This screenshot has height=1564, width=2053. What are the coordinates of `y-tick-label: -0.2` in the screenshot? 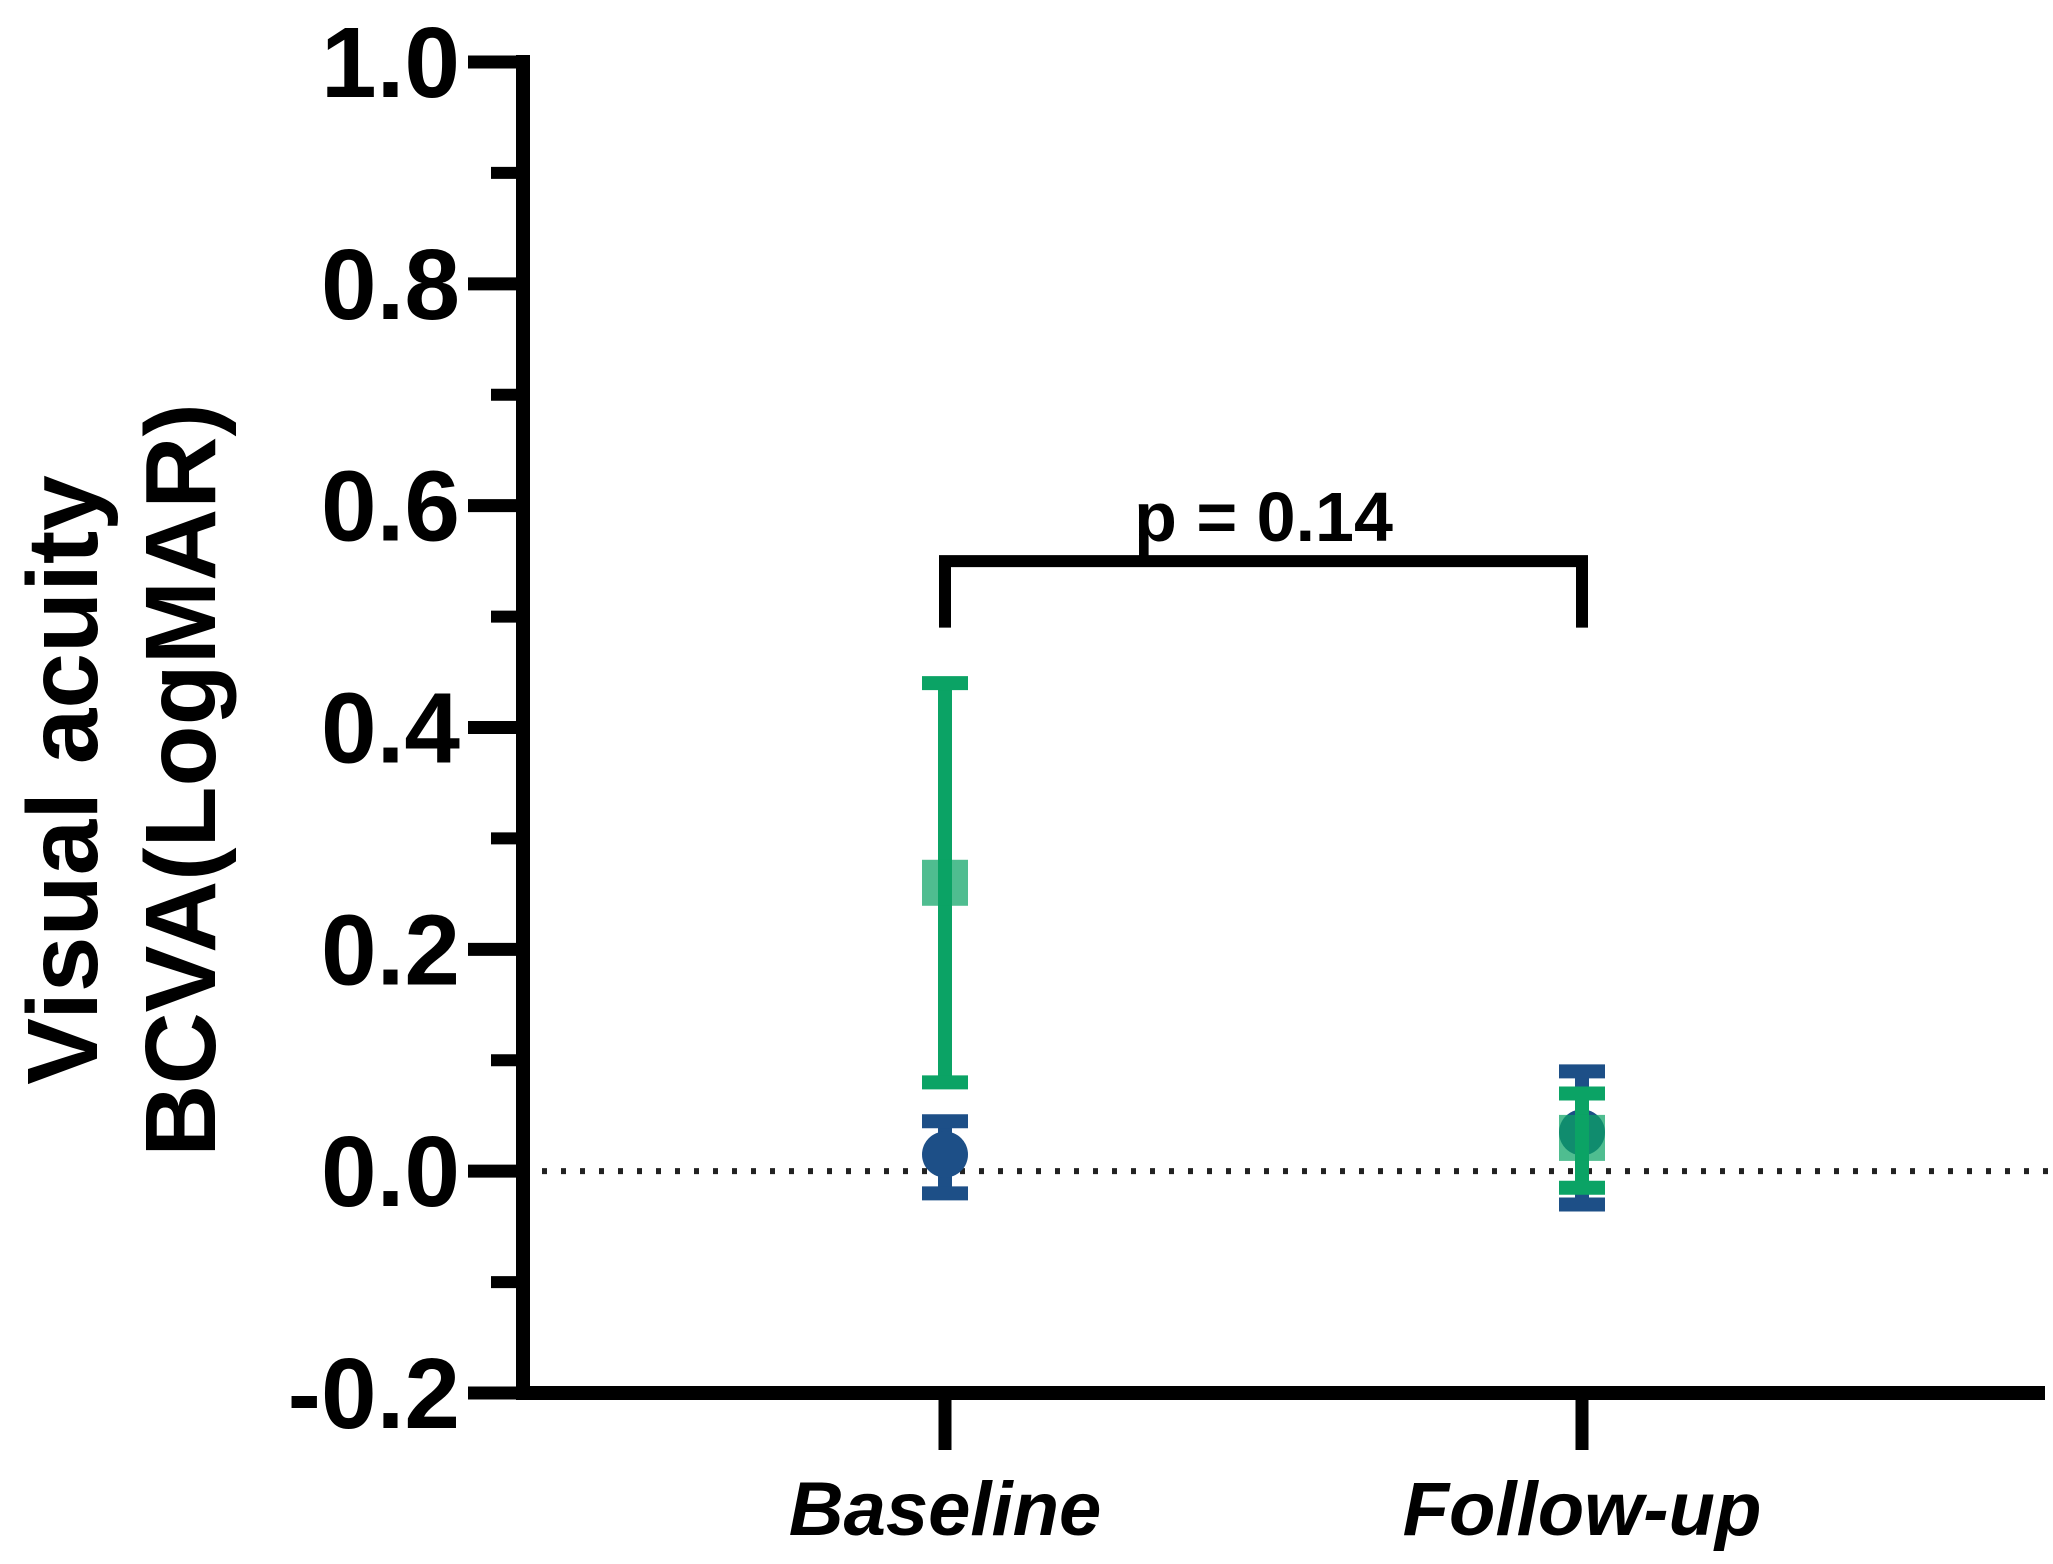 It's located at (374, 1394).